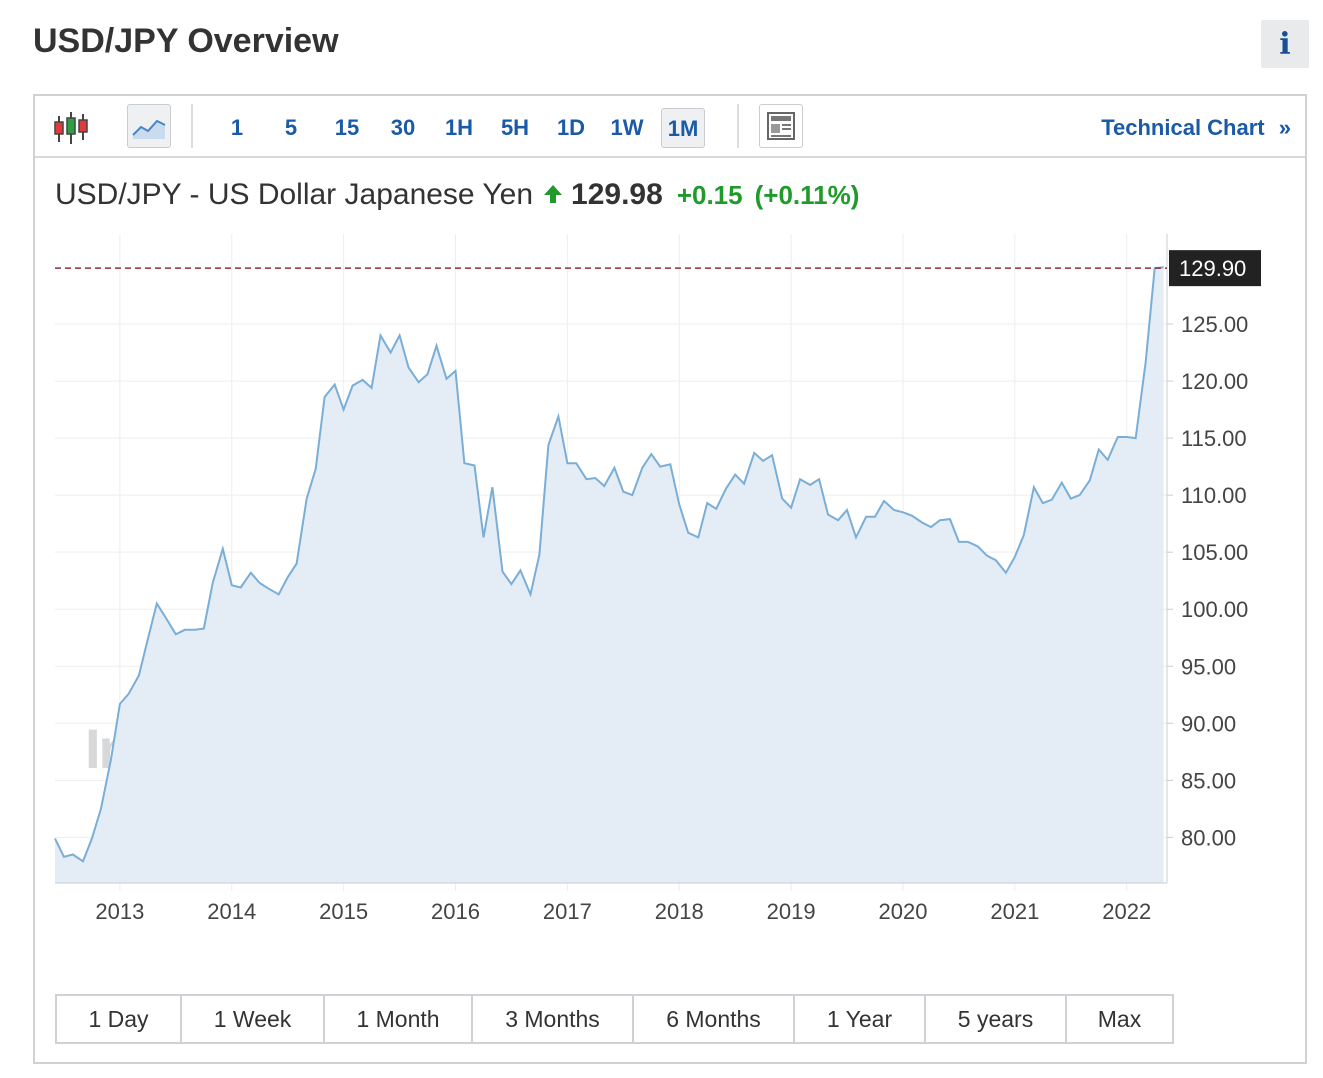 This screenshot has height=1078, width=1323. I want to click on y-tick-label: 85.00, so click(1208, 780).